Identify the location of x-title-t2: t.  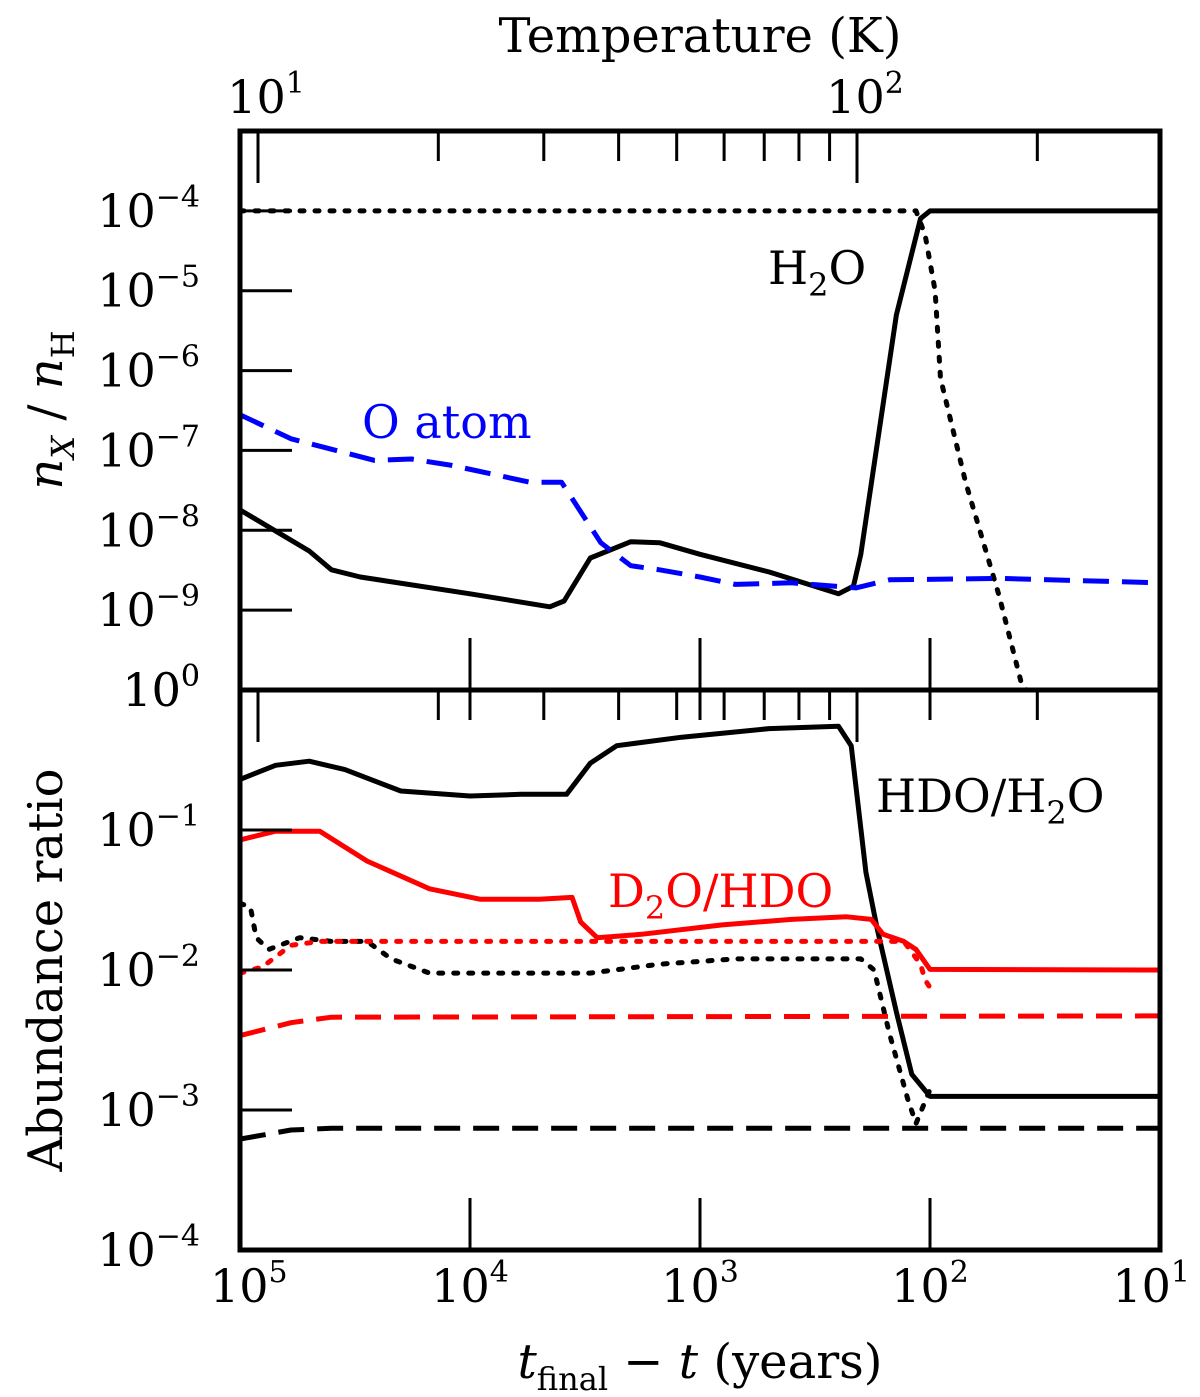
(689, 1362).